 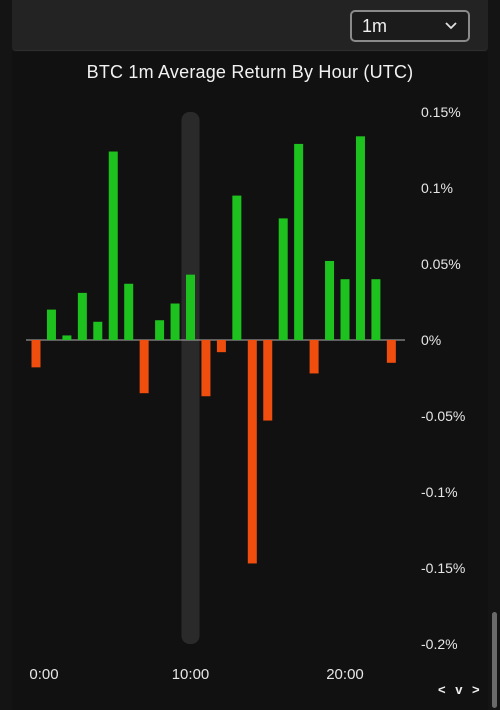 What do you see at coordinates (451, 30) in the screenshot?
I see `chevron-down-icon` at bounding box center [451, 30].